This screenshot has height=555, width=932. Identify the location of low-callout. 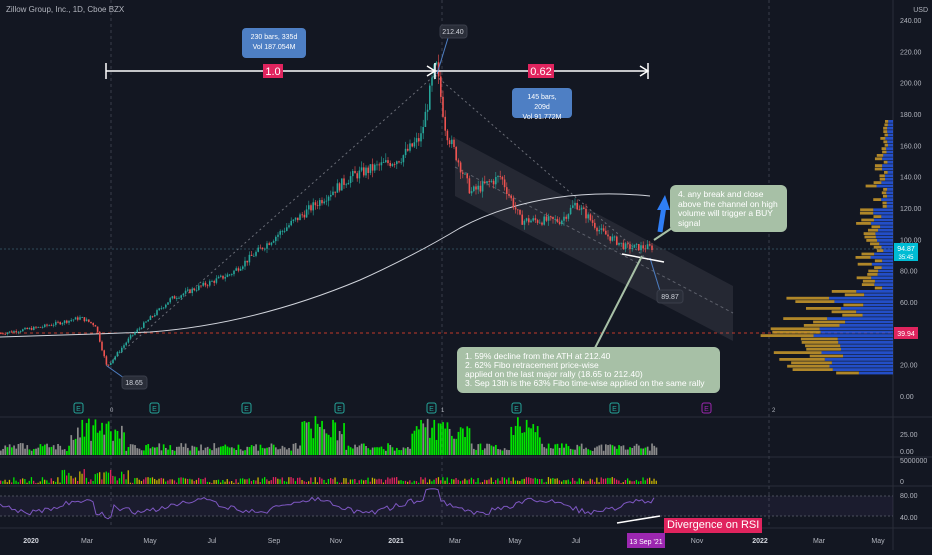
(134, 382).